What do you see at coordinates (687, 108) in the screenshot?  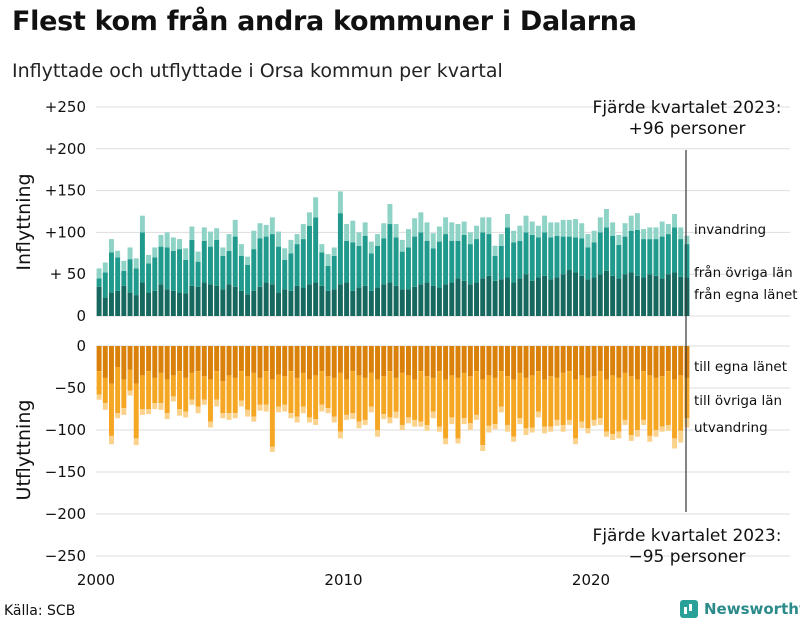 I see `annotation-top-line1: Fjärde kvartalet 2023:` at bounding box center [687, 108].